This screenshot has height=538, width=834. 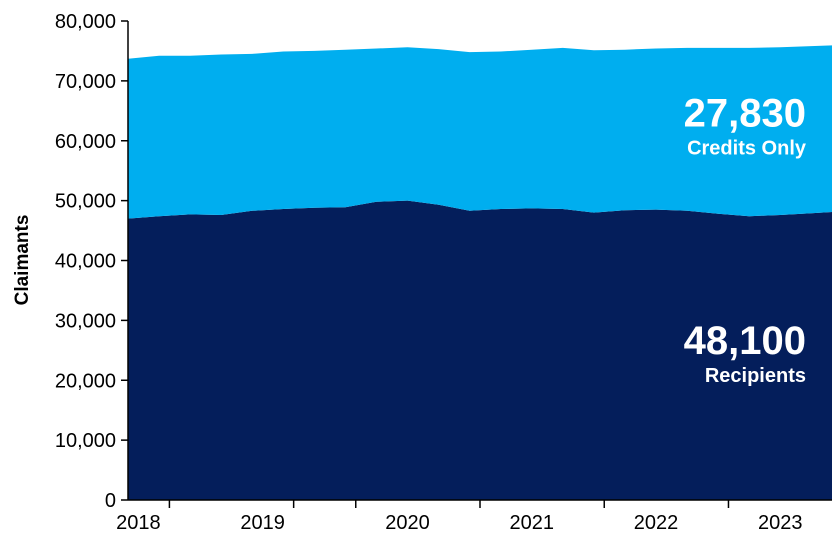 I want to click on x-tick-label: 2019, so click(x=262, y=523).